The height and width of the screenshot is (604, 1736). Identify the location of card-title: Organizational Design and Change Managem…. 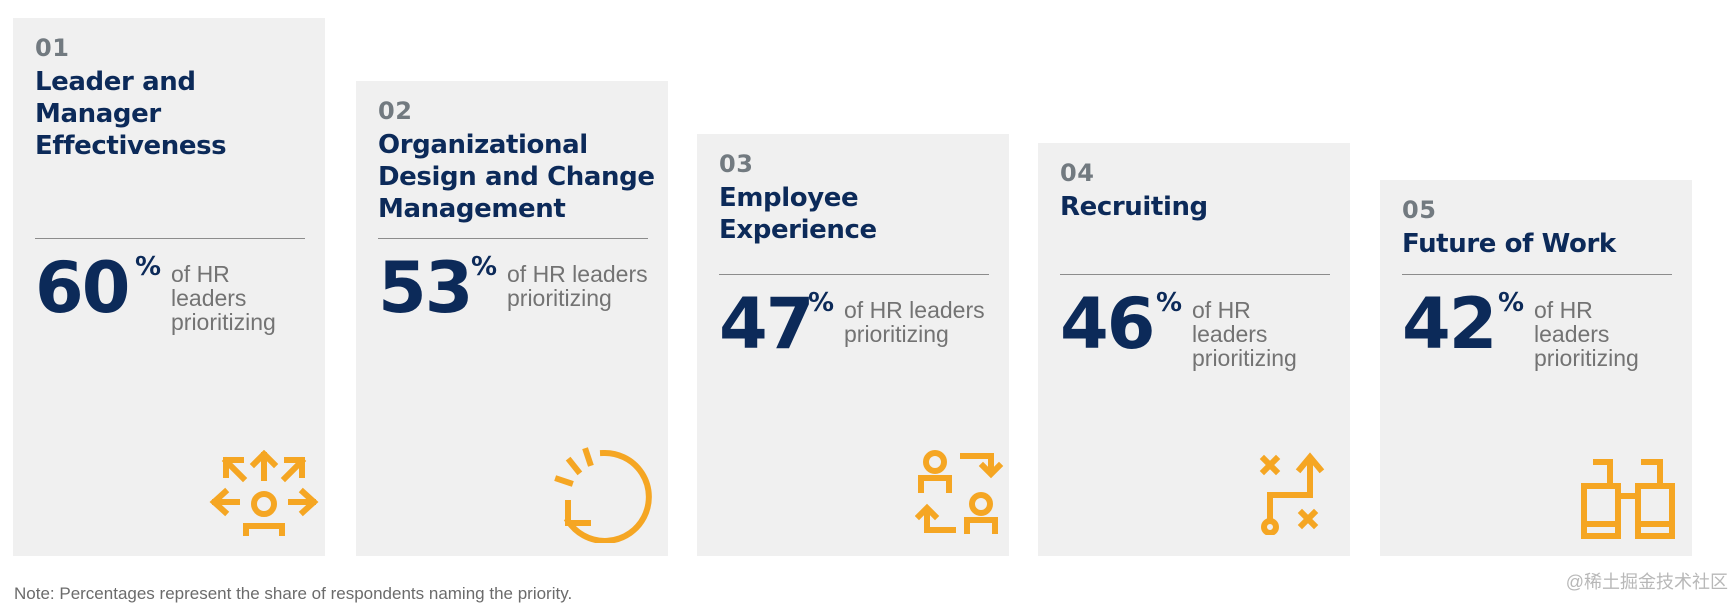
(516, 177).